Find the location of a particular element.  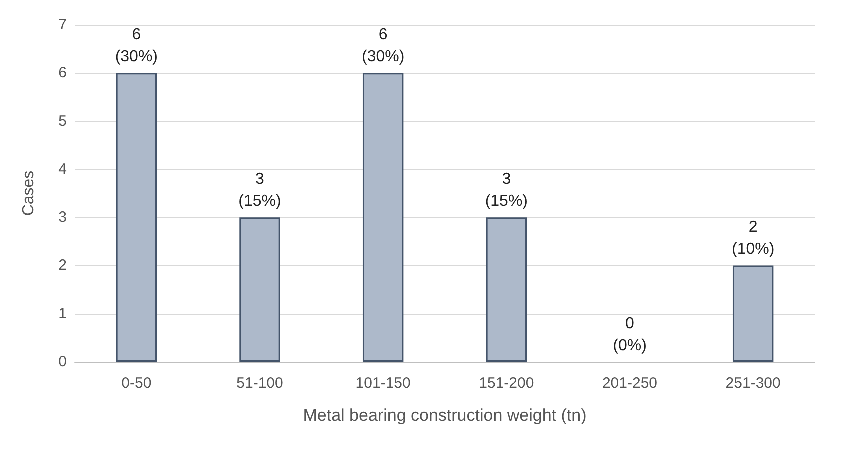

y-tick-label: 3 is located at coordinates (62, 217).